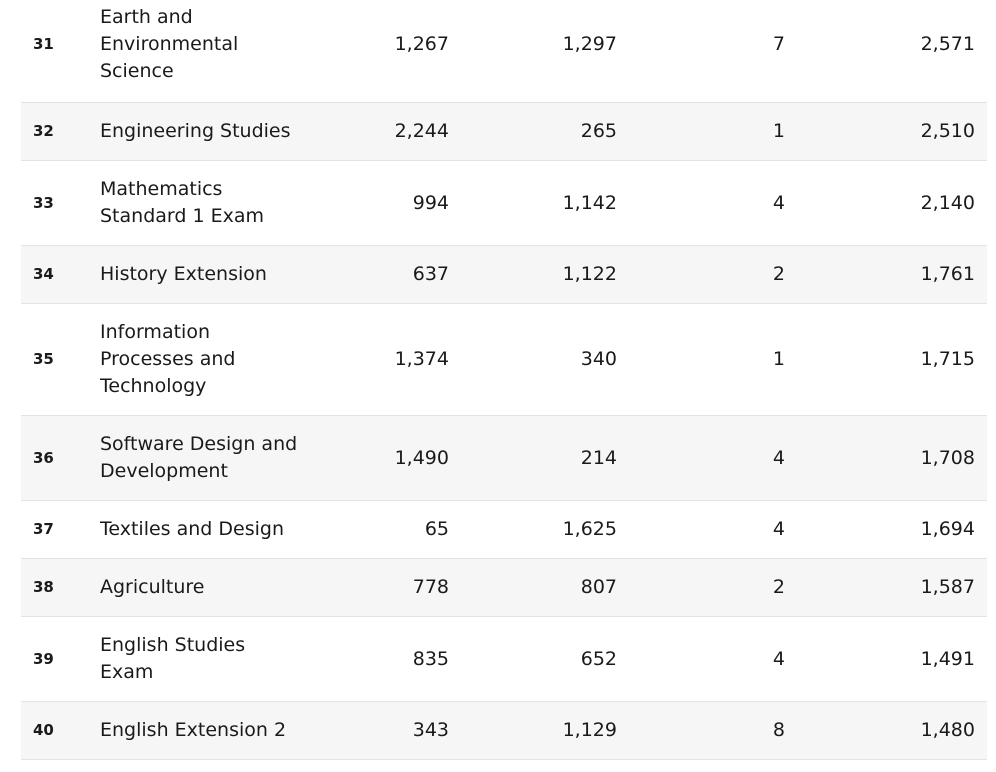  I want to click on total-cell: 1,480, so click(947, 730).